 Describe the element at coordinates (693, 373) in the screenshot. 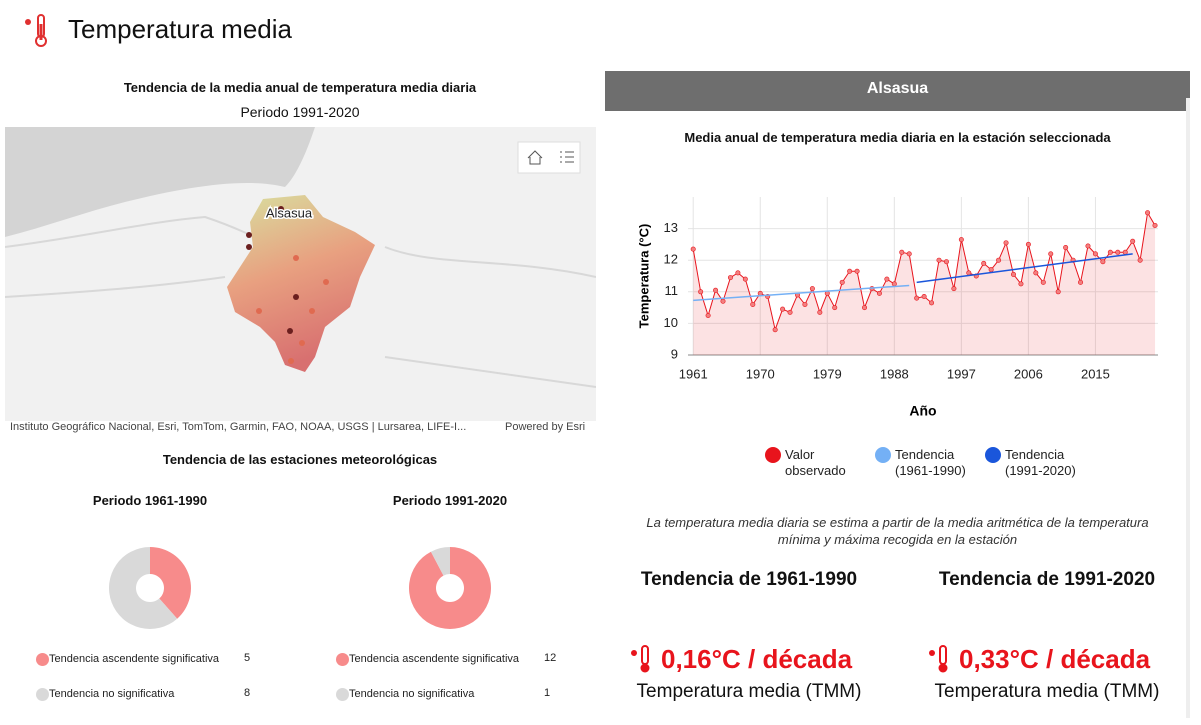

I see `x-tick-label: 1961` at that location.